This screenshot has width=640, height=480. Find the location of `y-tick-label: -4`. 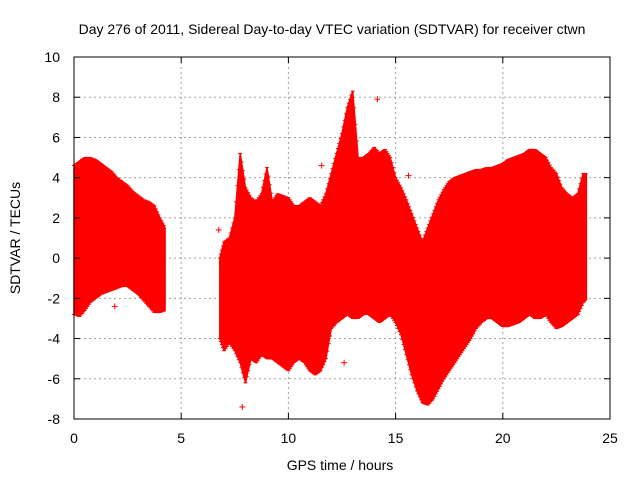

y-tick-label: -4 is located at coordinates (54, 339).